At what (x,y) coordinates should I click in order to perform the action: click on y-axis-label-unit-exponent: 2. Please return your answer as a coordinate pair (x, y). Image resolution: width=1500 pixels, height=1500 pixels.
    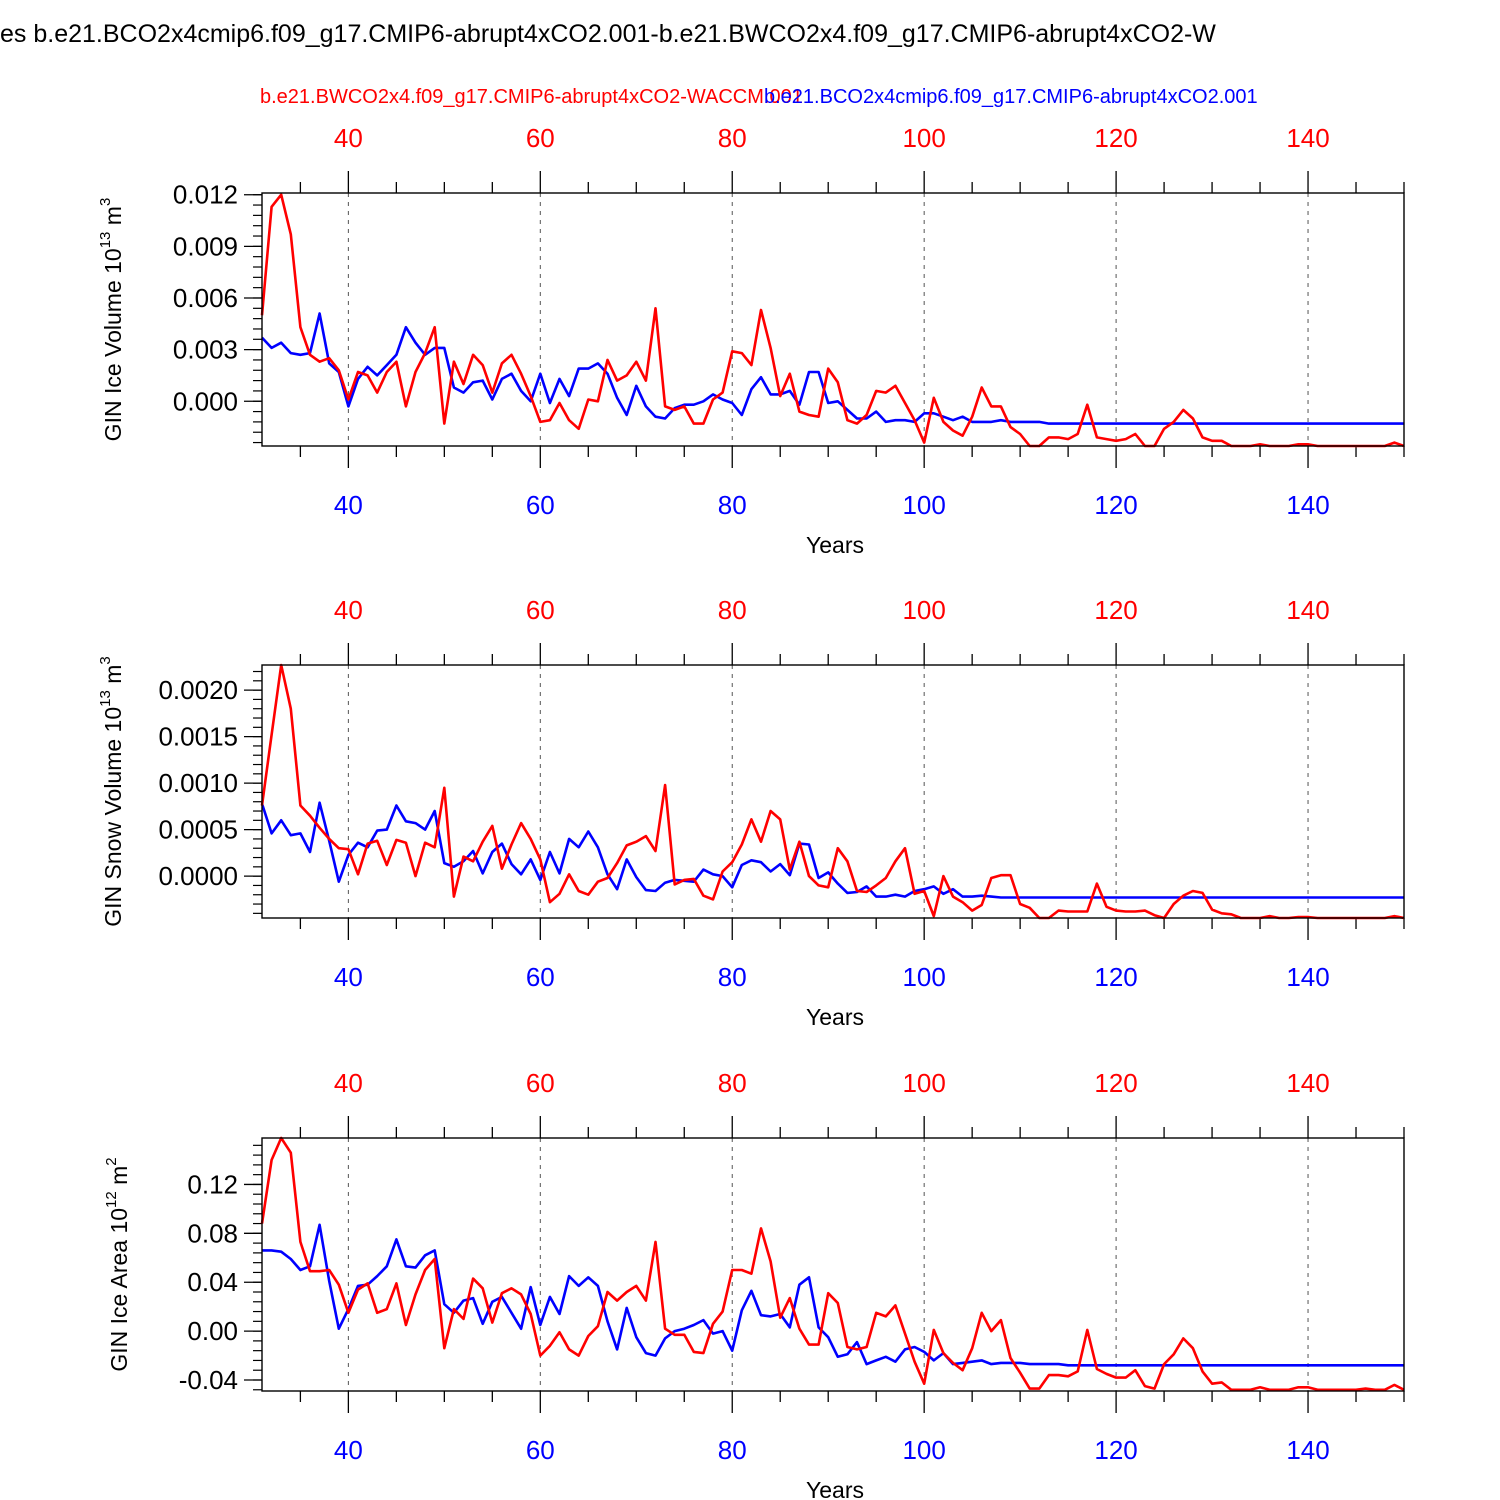
    Looking at the image, I should click on (111, 1161).